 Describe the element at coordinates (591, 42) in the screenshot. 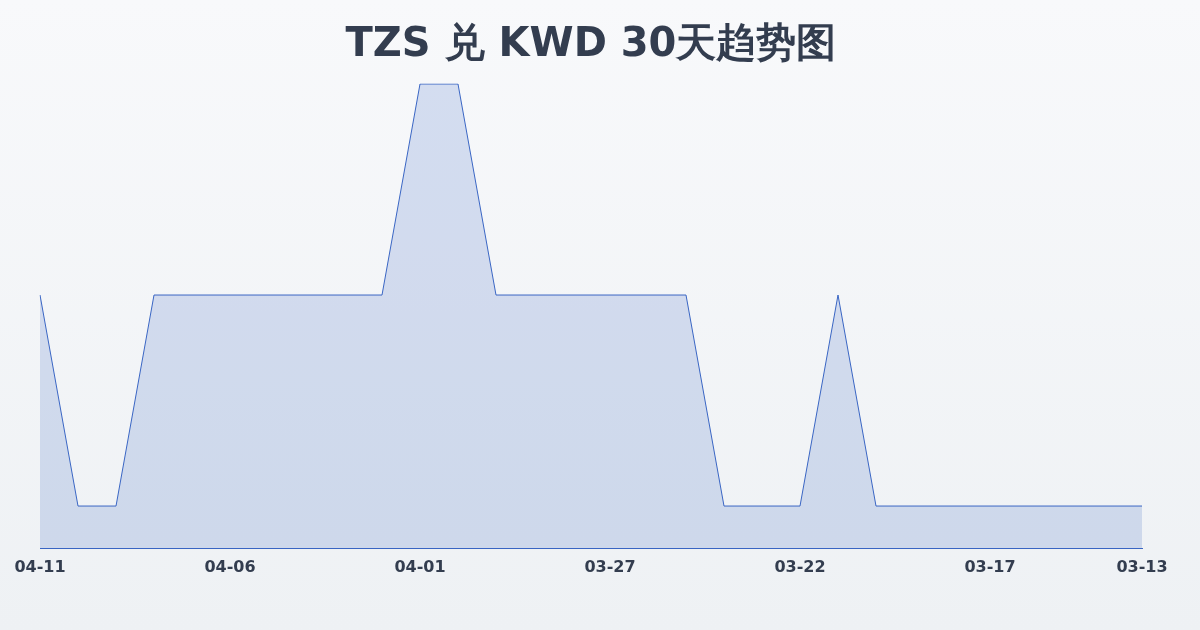

I see `chart-title: TZS 兑 KWD 30天趋势图` at that location.